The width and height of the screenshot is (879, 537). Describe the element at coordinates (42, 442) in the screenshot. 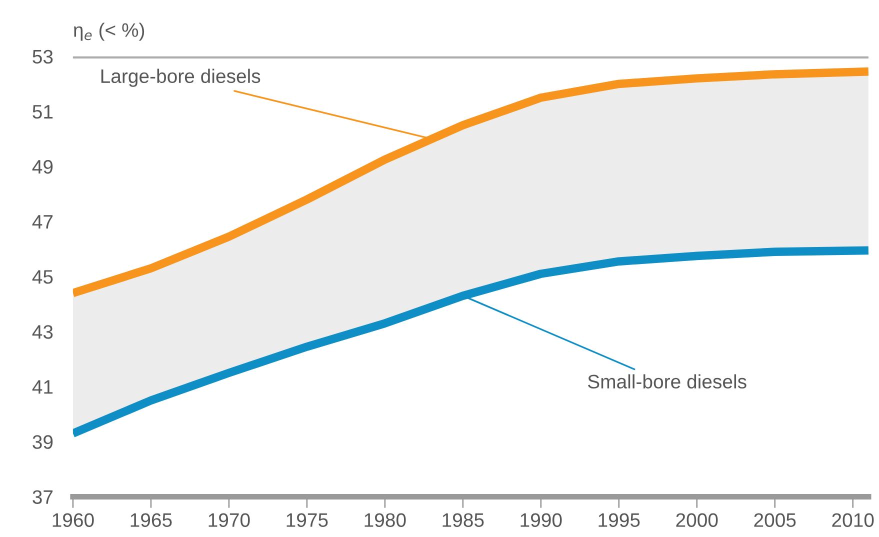

I see `y-tick-label: 39` at that location.